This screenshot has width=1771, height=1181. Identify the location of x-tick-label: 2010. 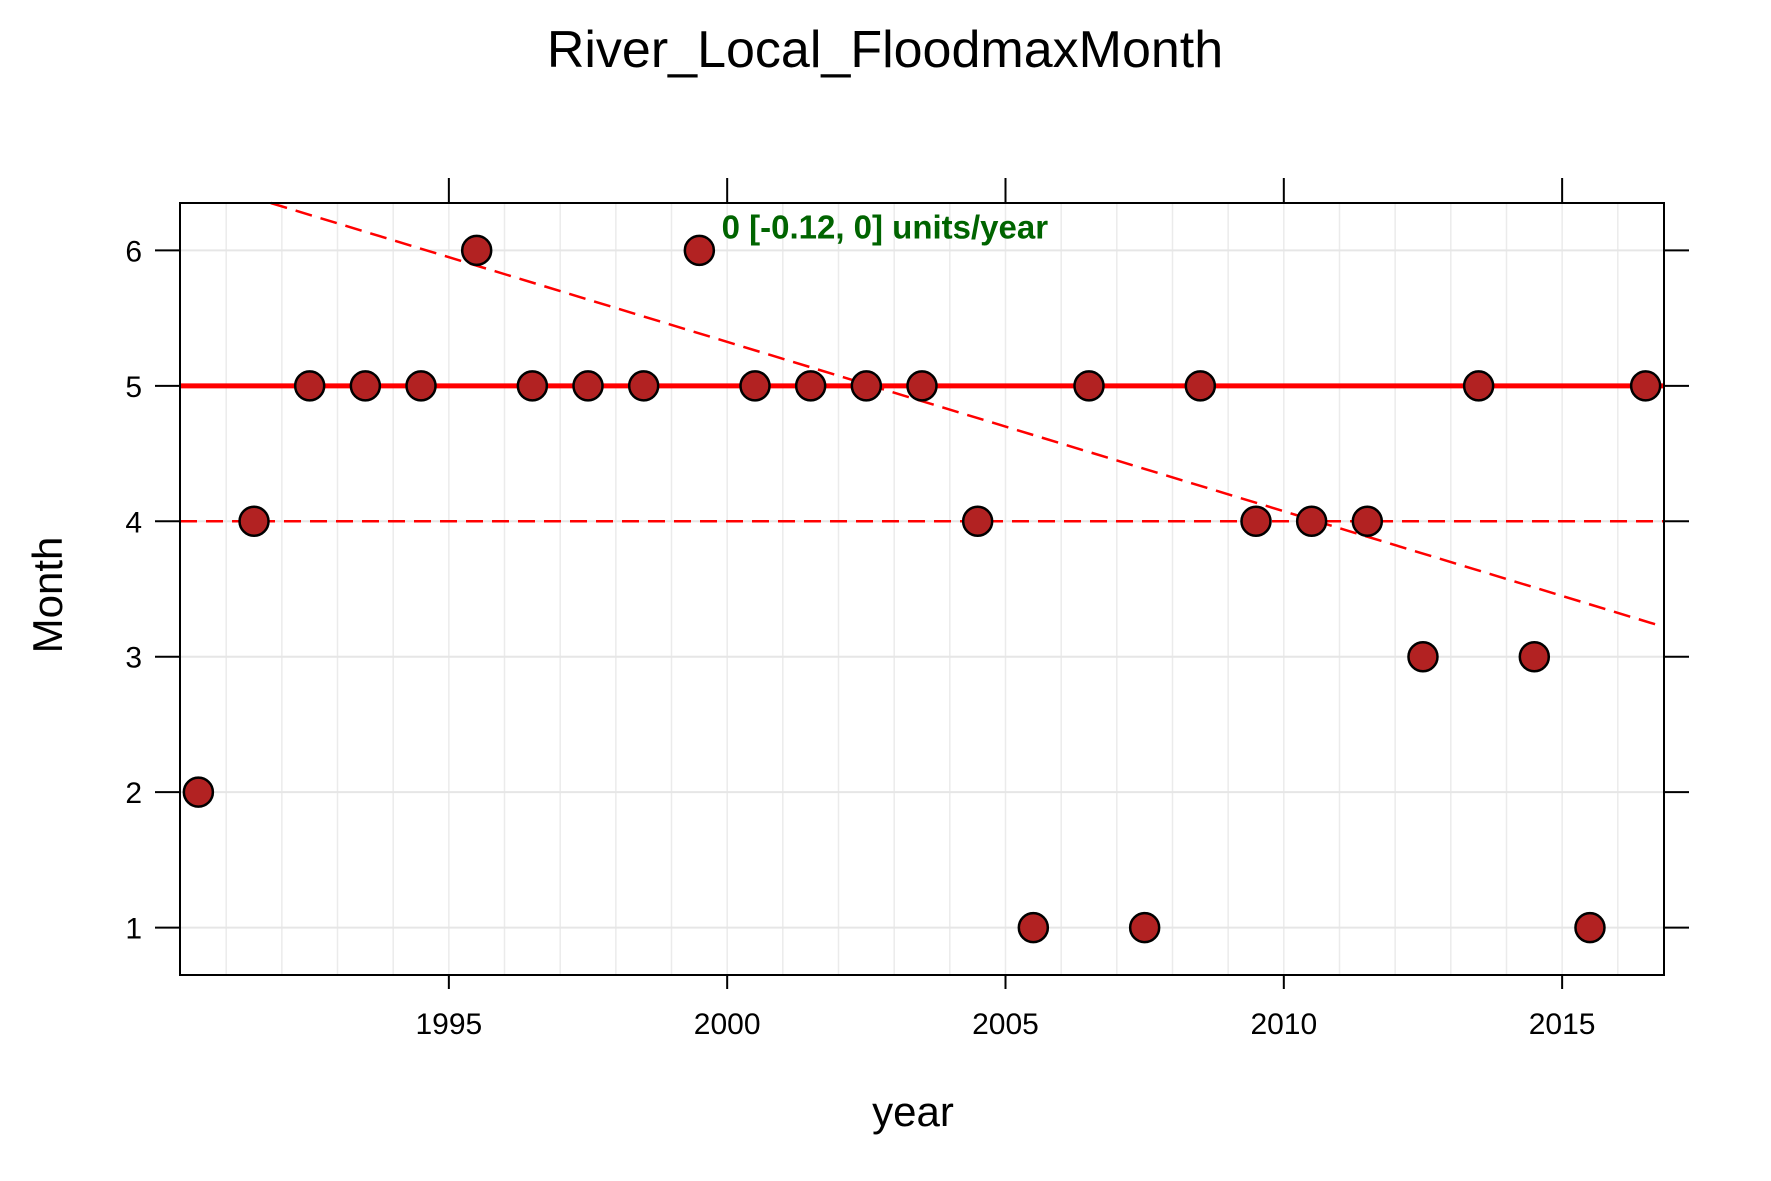
(1283, 1024).